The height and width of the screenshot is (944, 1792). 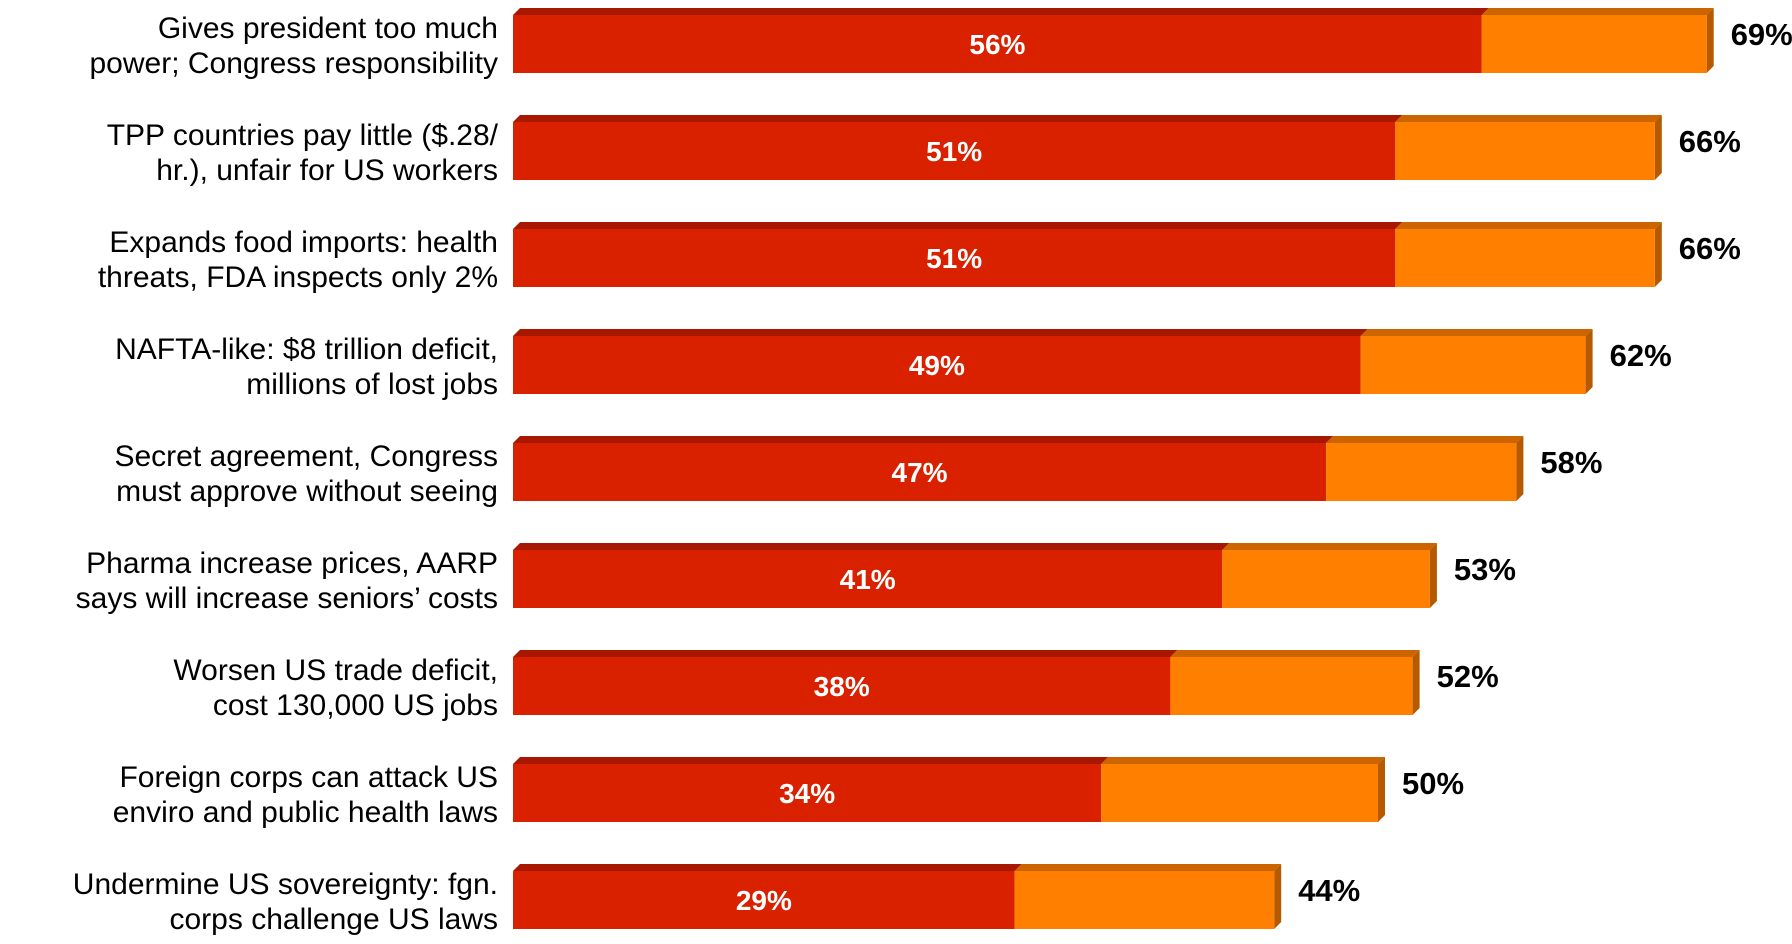 What do you see at coordinates (355, 705) in the screenshot?
I see `category-label-line: cost 130,000 US jobs` at bounding box center [355, 705].